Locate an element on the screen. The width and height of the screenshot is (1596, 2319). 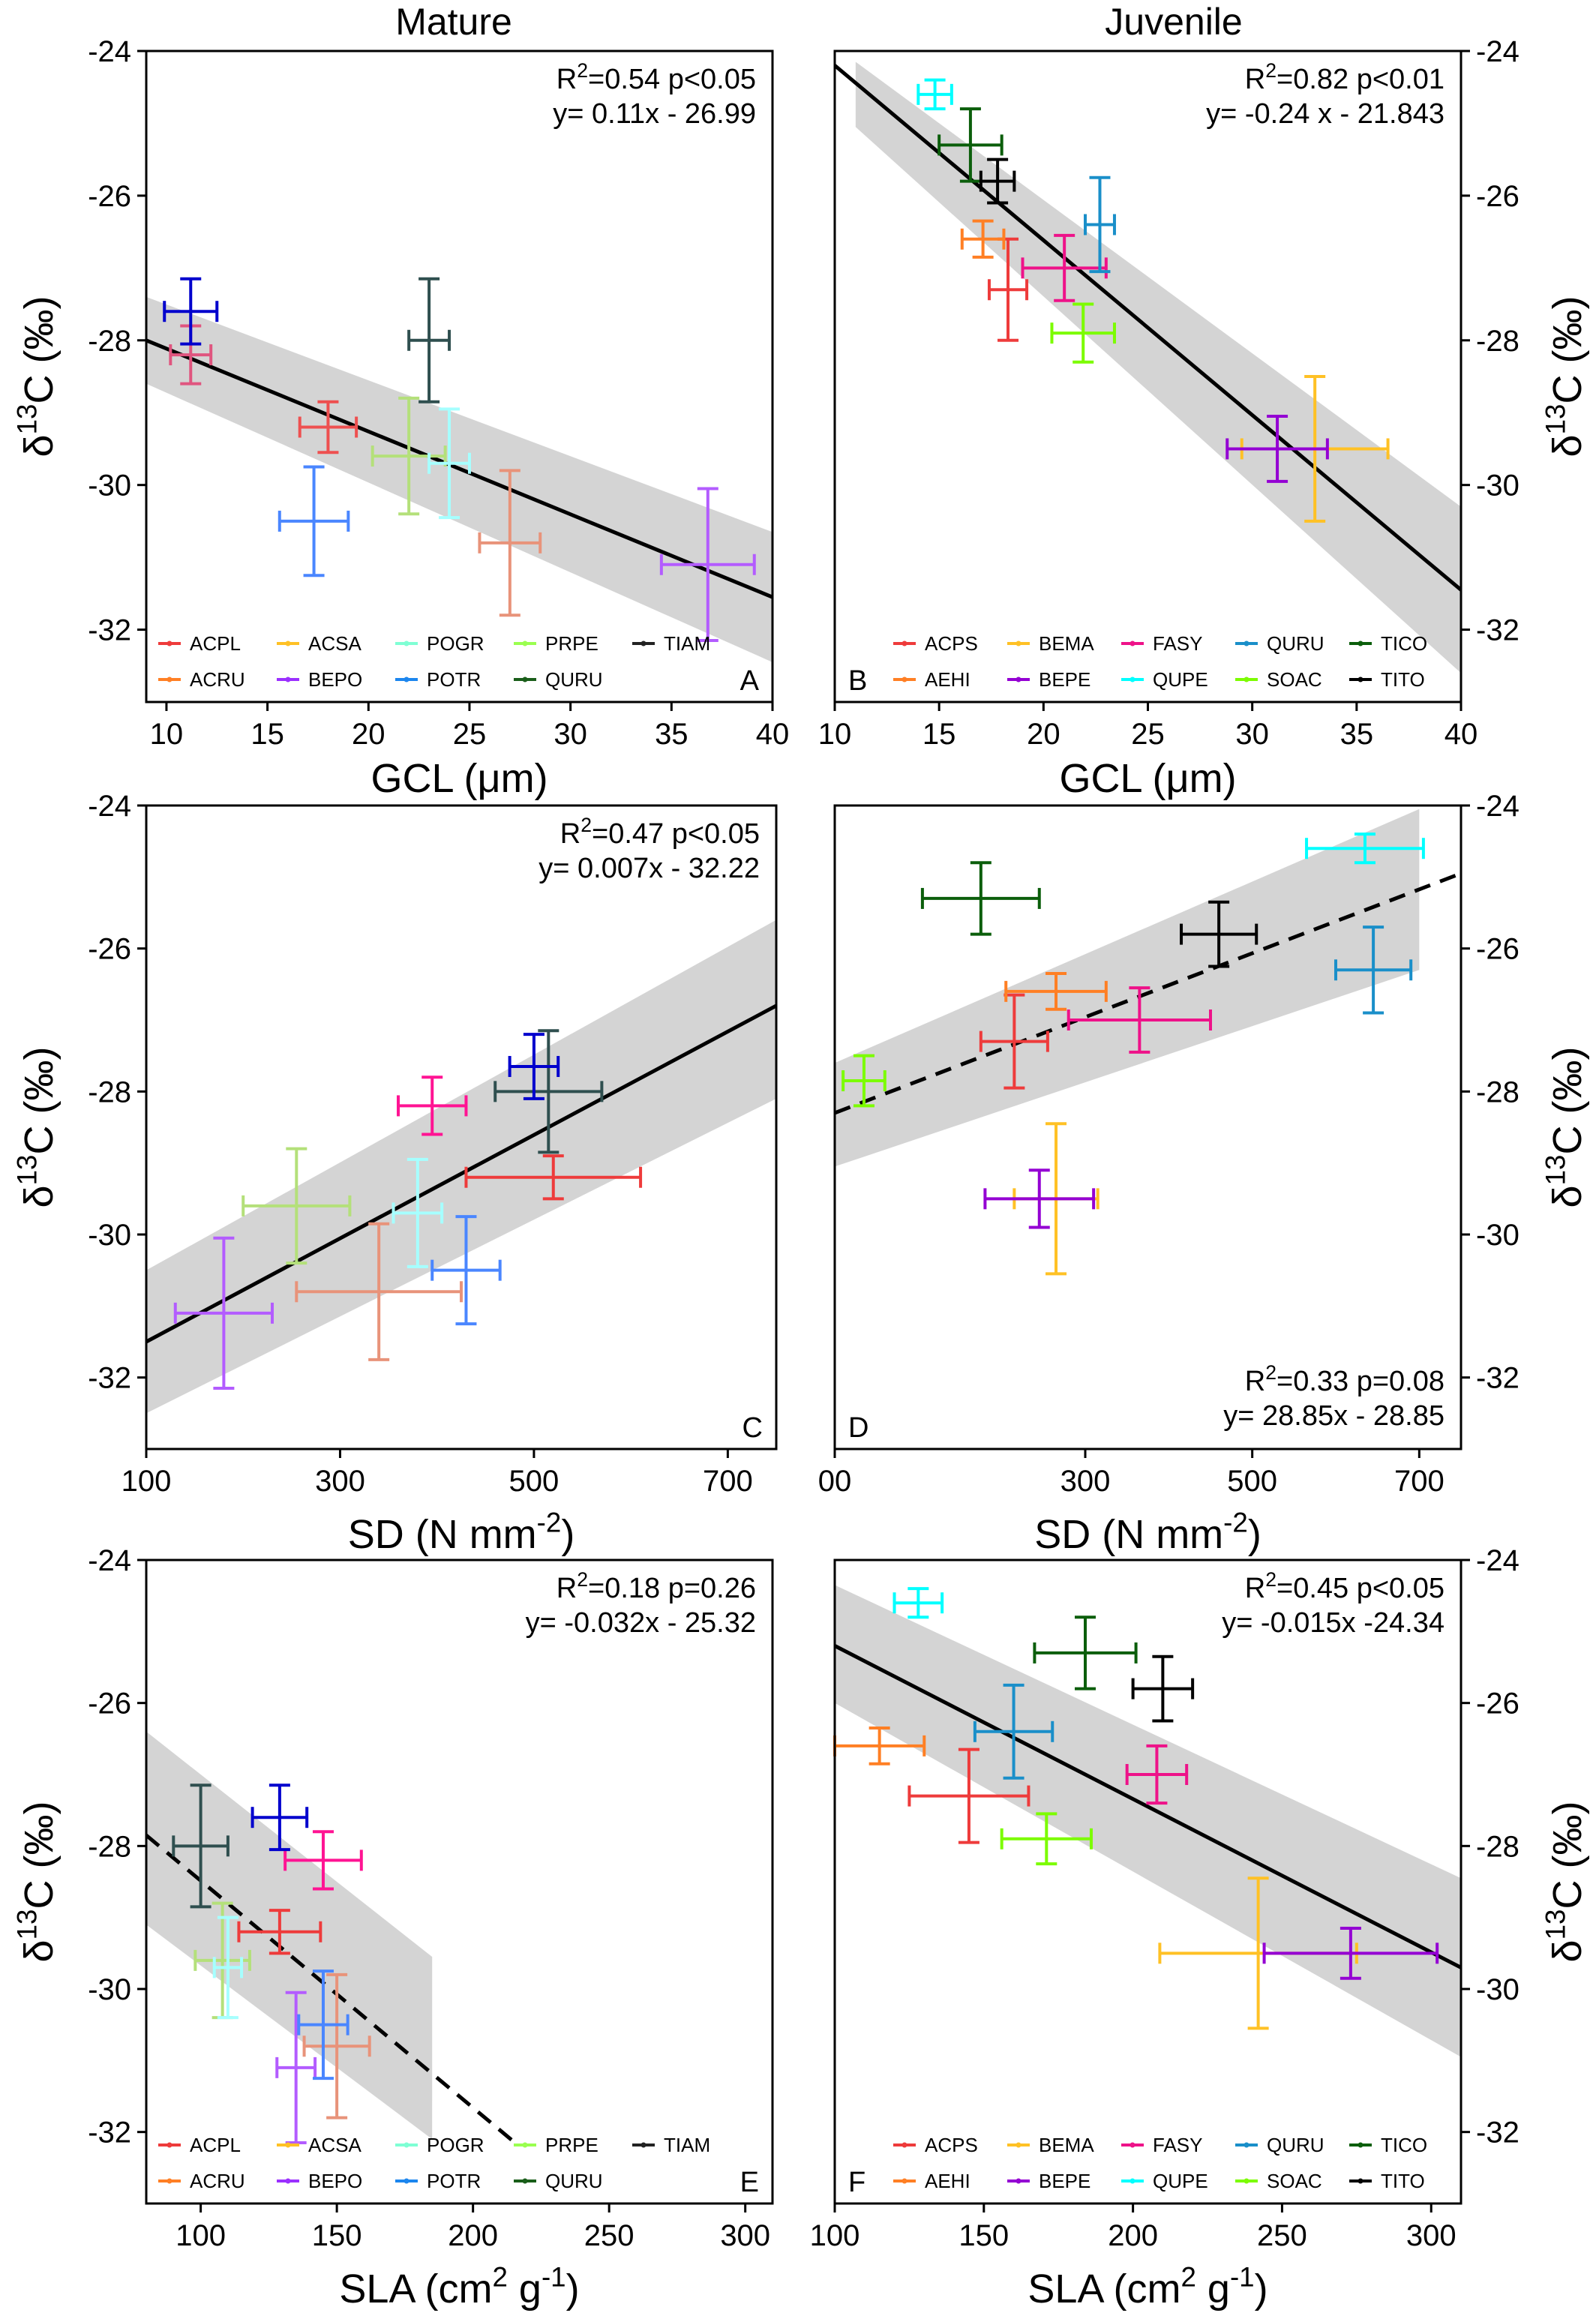
column-title-mature: Mature is located at coordinates (453, 22).